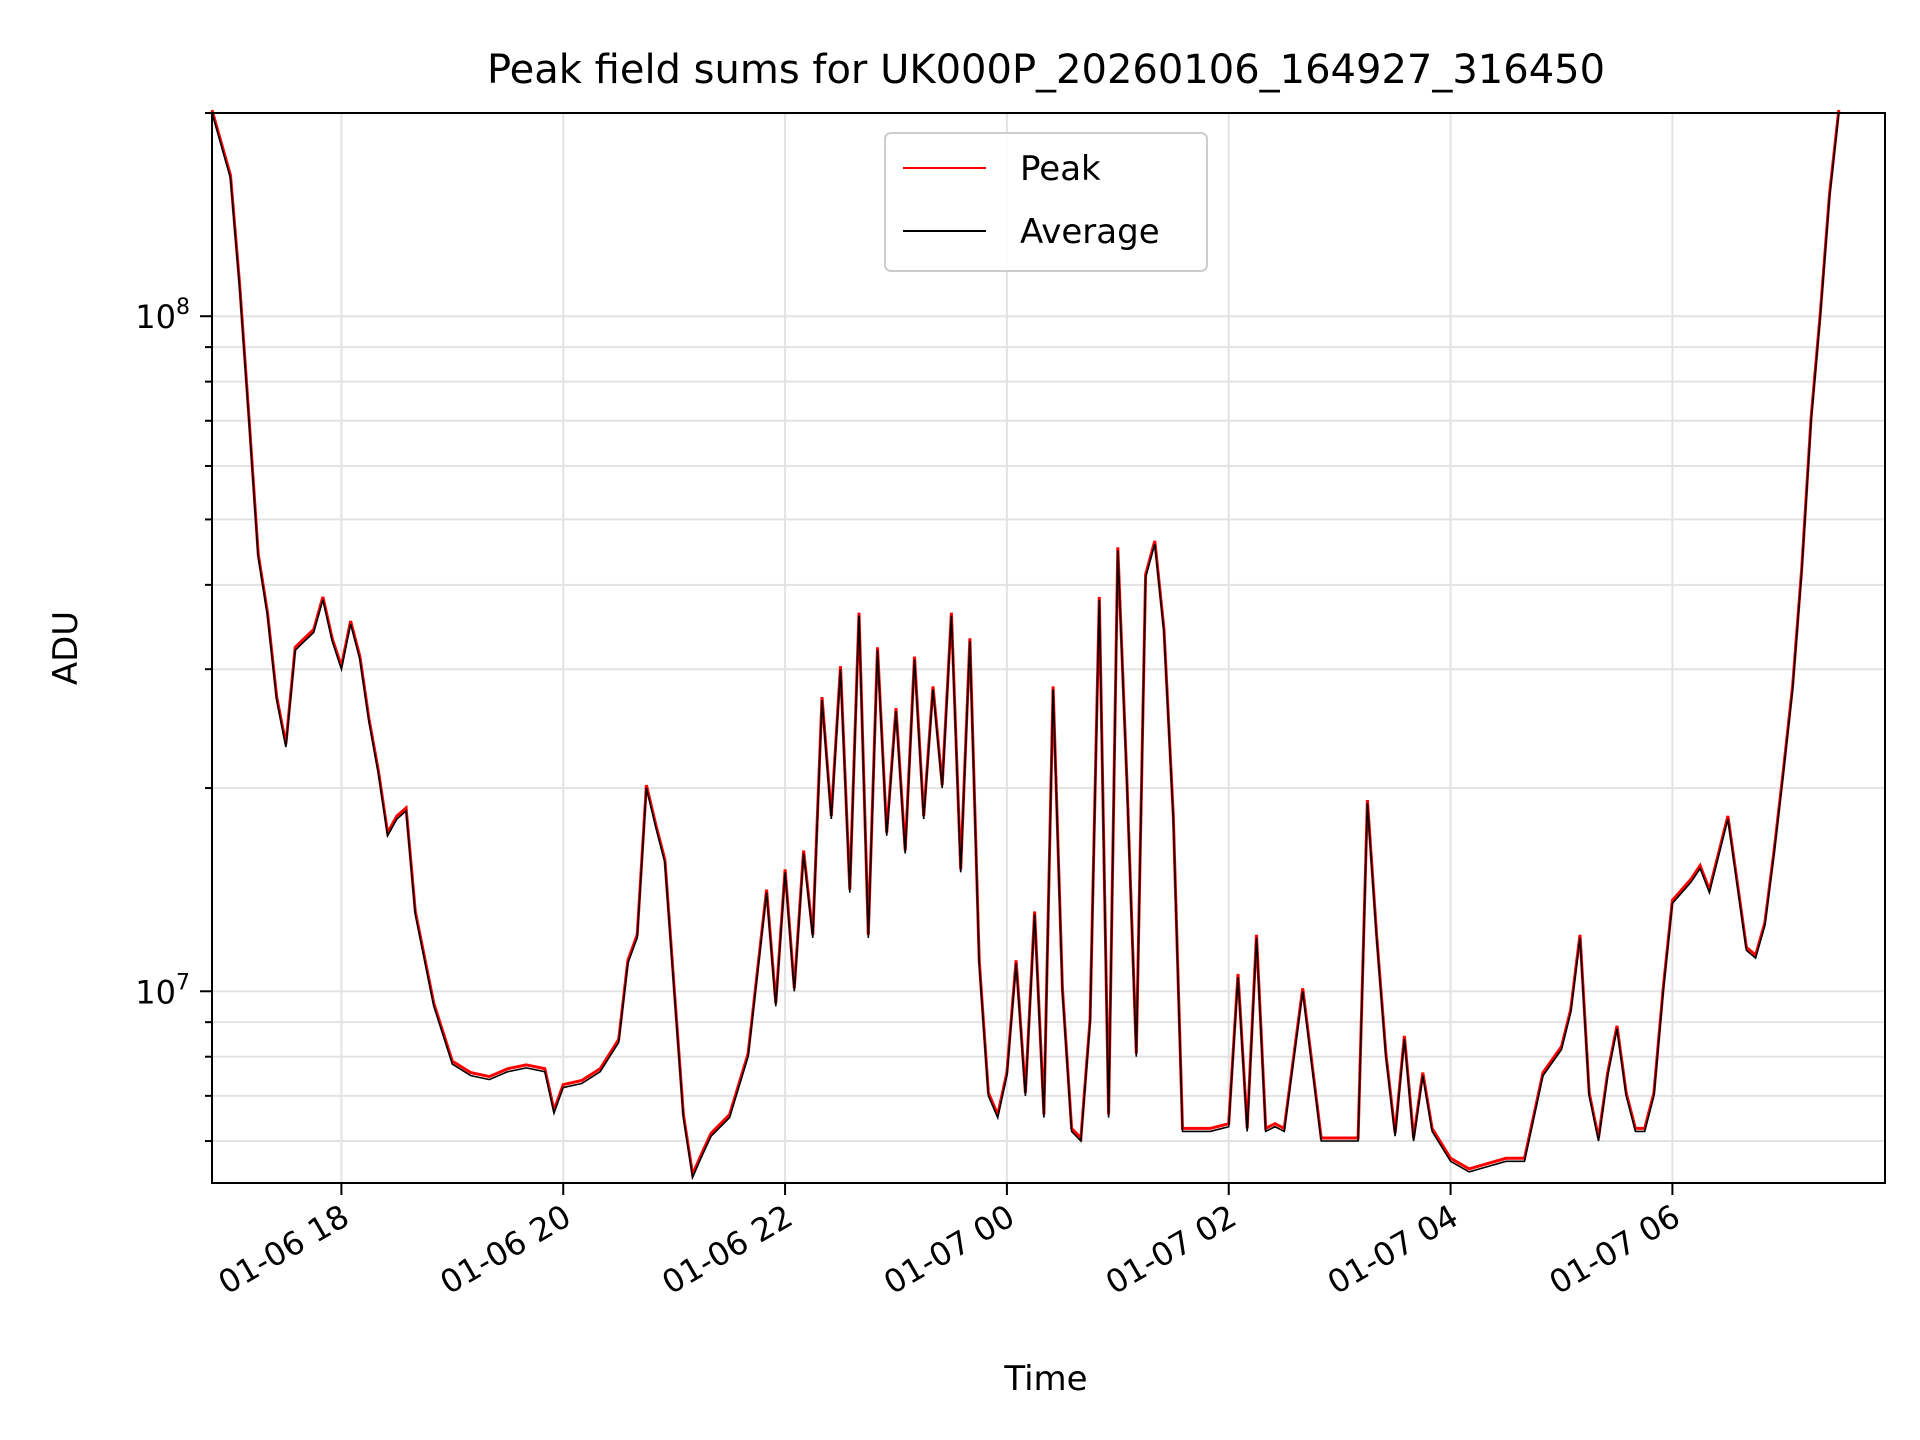  I want to click on y-tick-label: 107, so click(162, 990).